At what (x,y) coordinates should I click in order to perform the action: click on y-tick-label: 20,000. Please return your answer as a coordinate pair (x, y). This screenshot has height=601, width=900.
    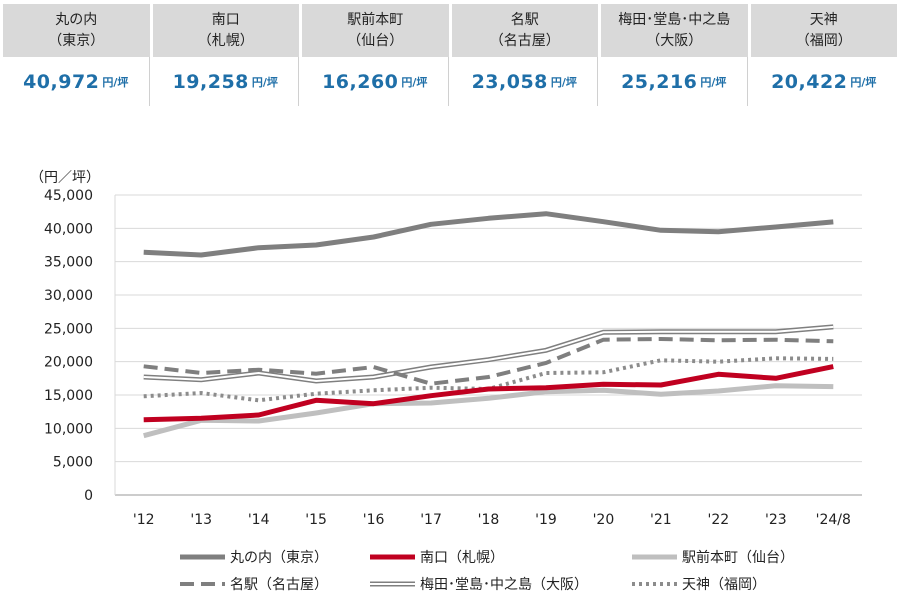
    Looking at the image, I should click on (68, 363).